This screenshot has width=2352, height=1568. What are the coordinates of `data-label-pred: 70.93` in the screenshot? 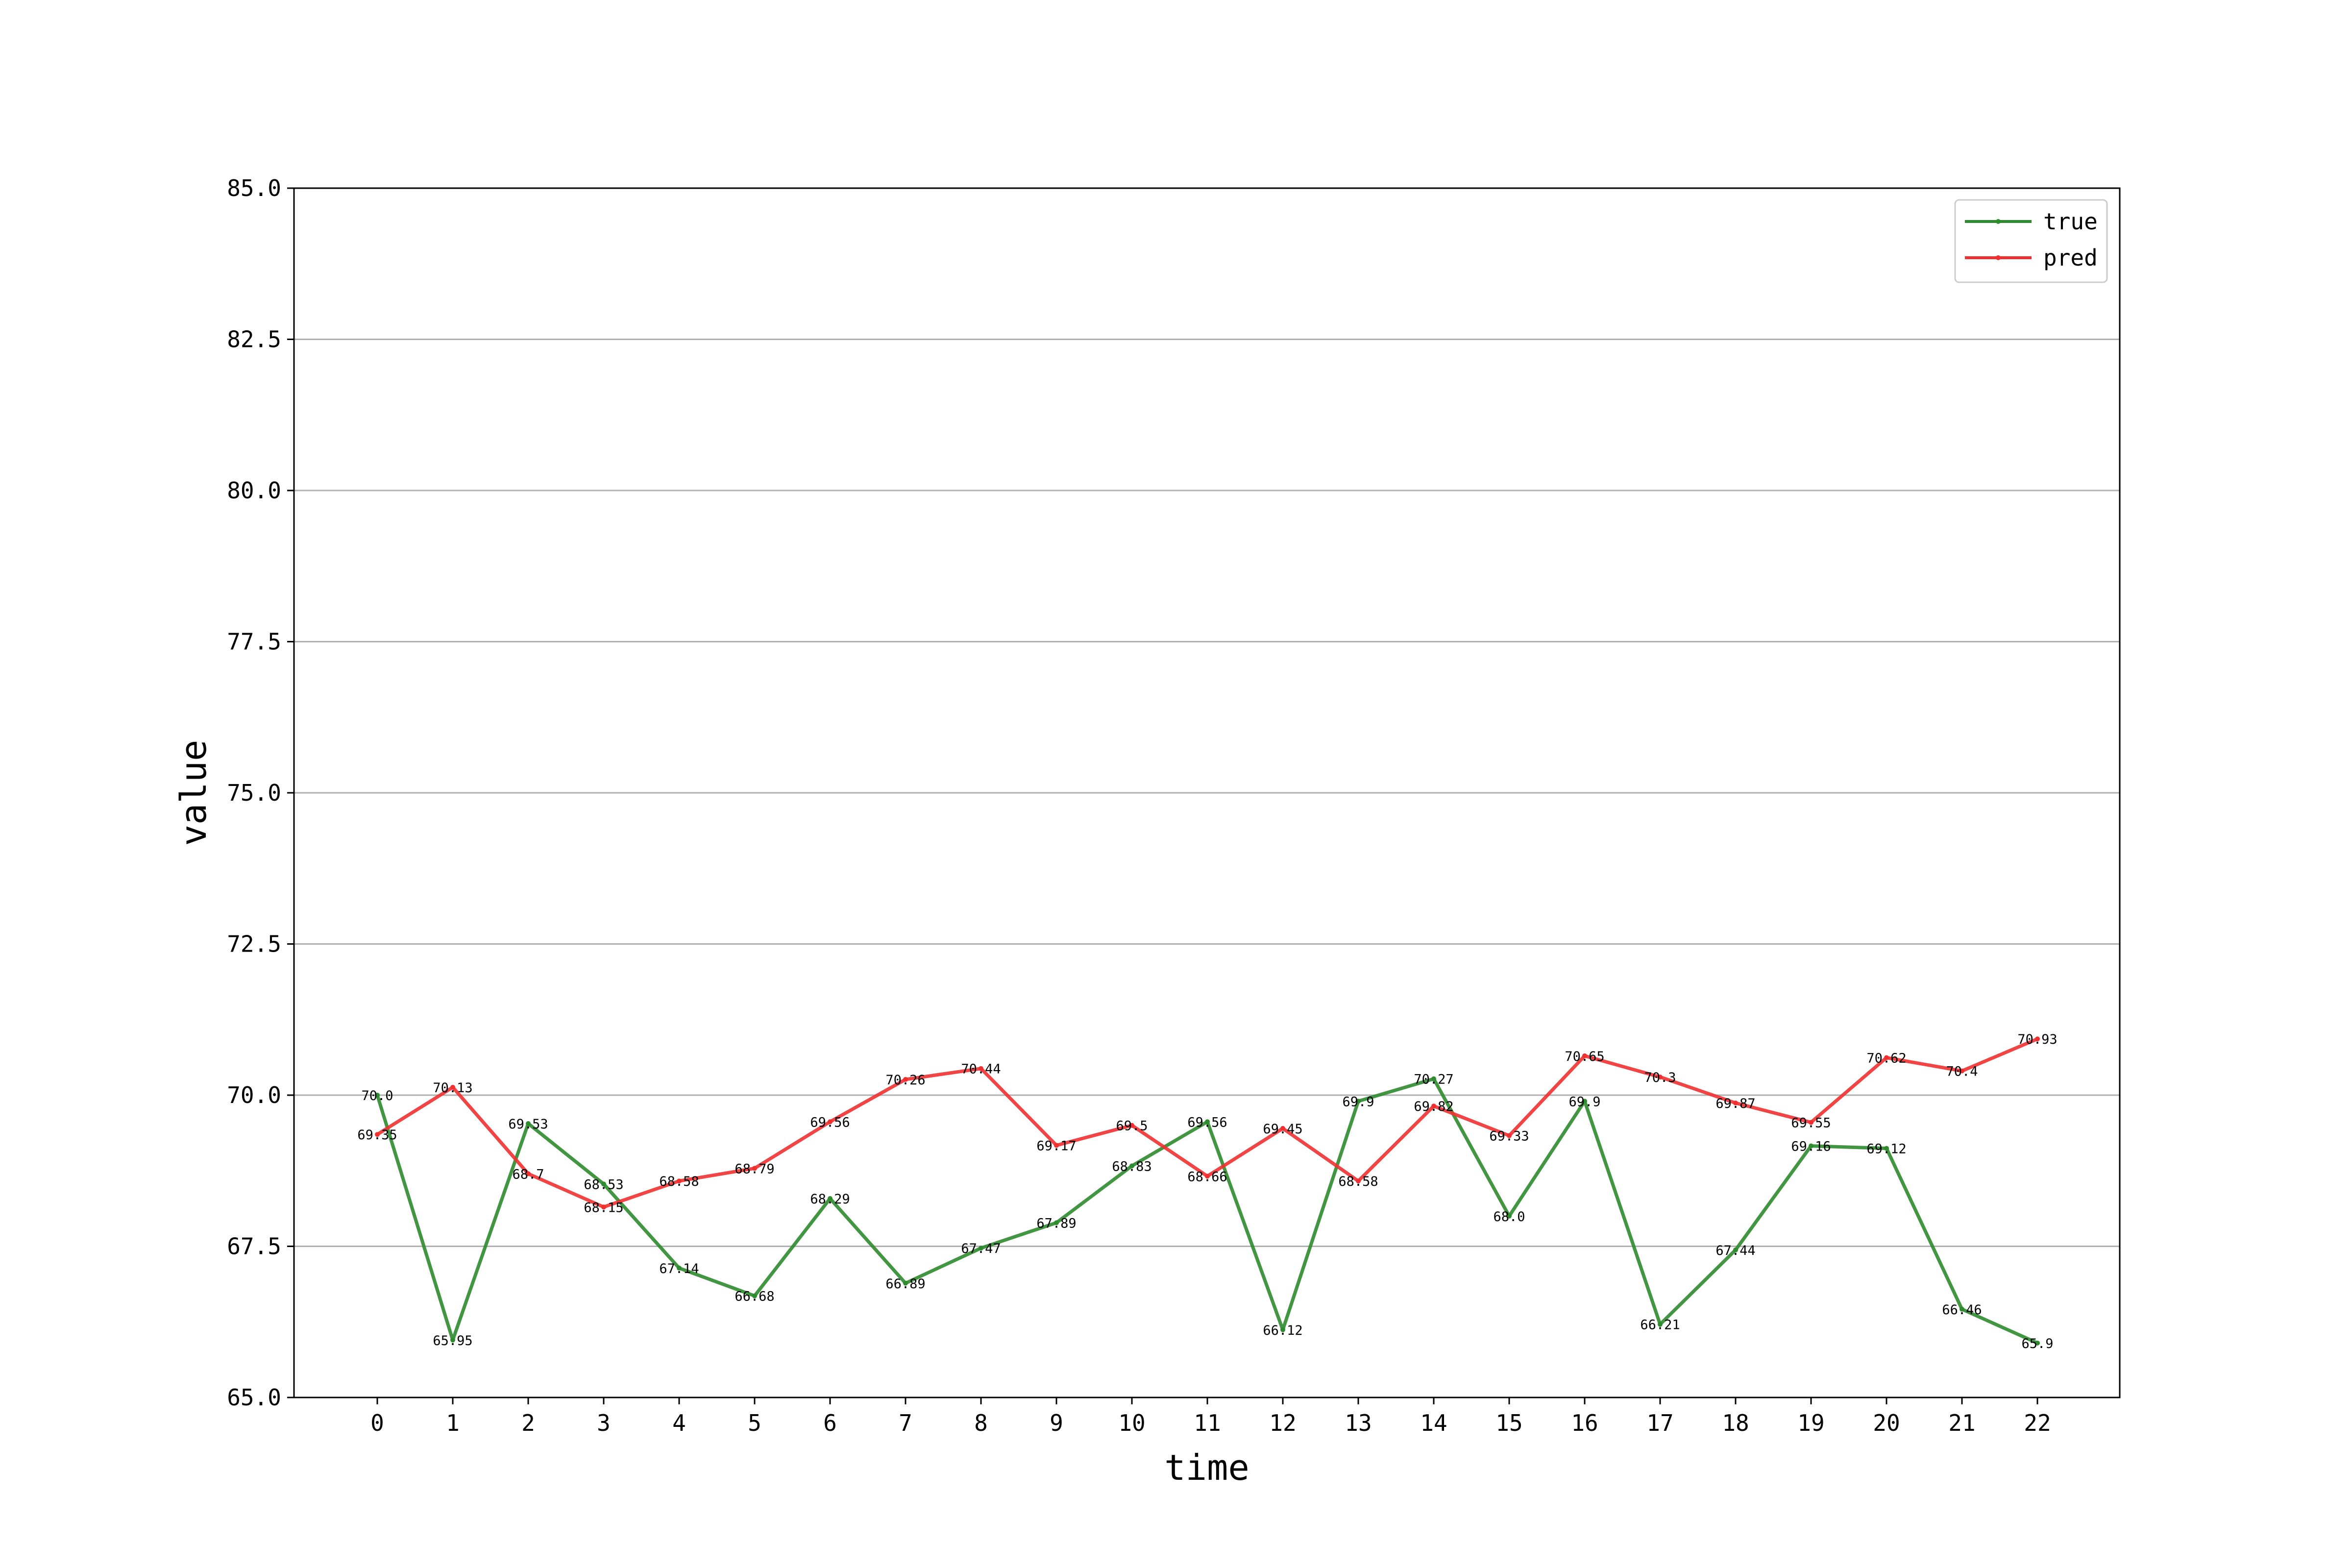 It's located at (2037, 1039).